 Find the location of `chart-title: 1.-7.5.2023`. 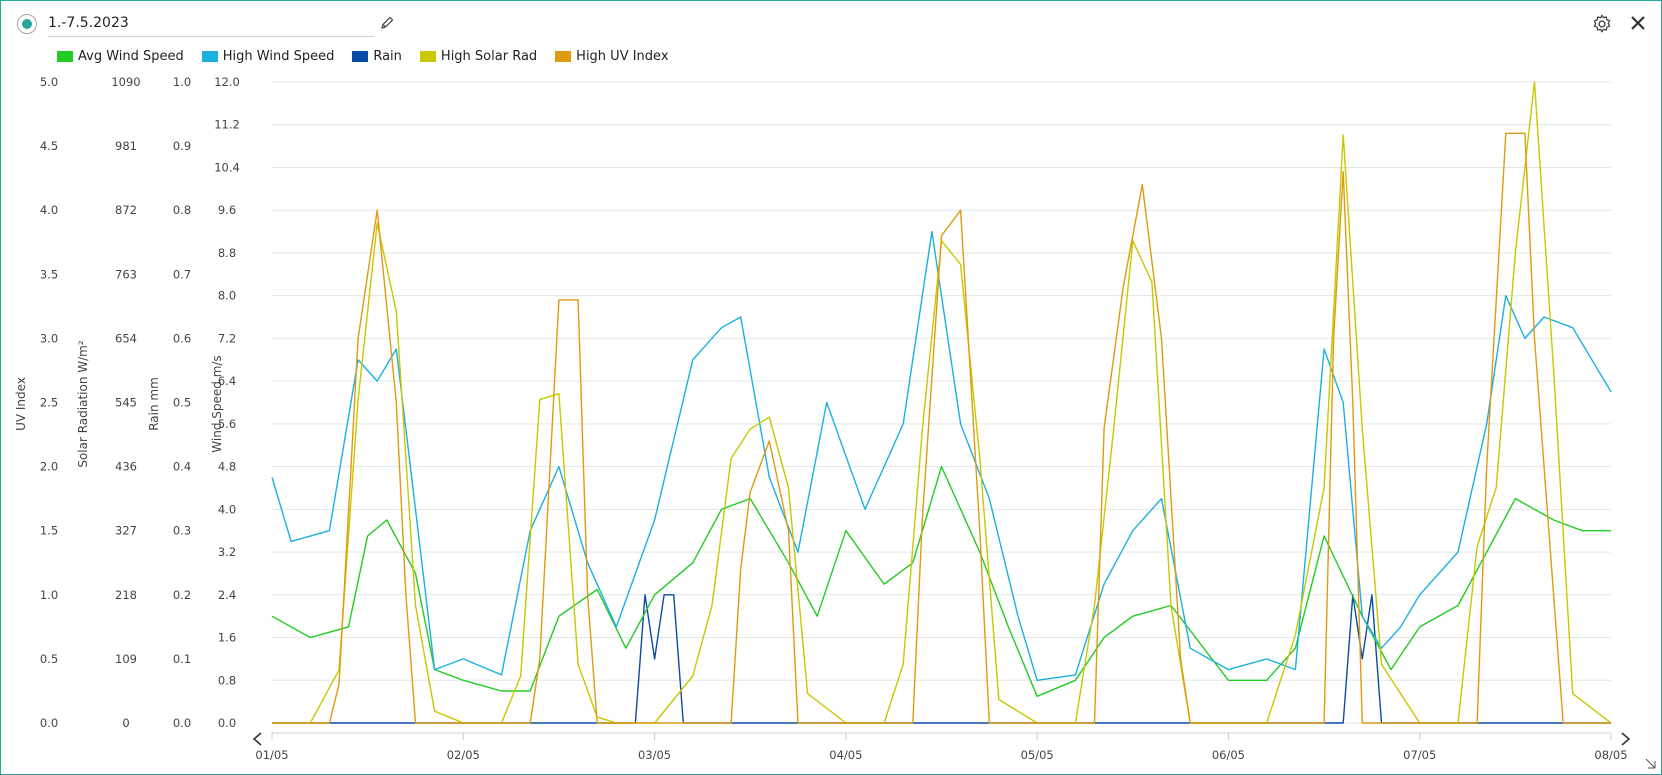

chart-title: 1.-7.5.2023 is located at coordinates (88, 23).